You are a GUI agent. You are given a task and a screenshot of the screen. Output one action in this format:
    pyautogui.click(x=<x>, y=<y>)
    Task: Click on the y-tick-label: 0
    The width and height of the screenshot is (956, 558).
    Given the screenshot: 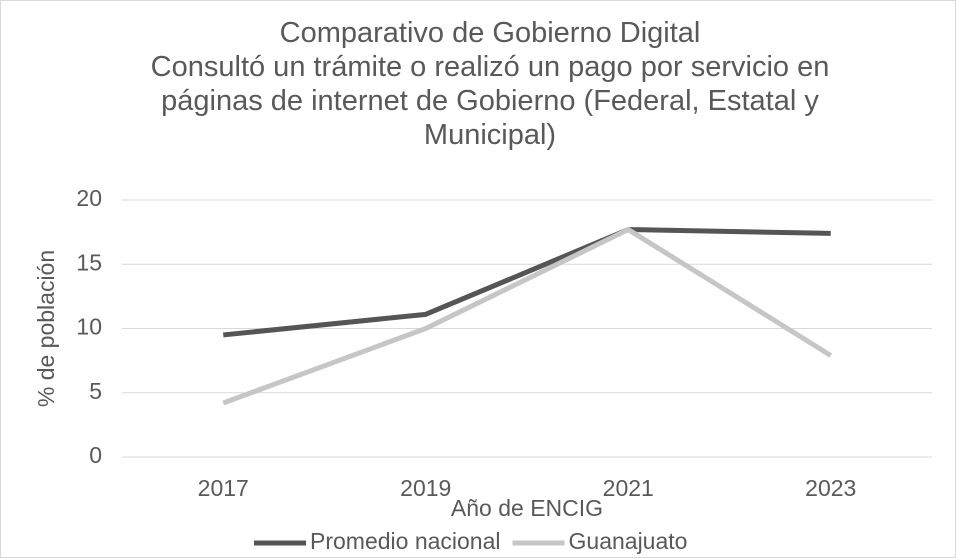 What is the action you would take?
    pyautogui.click(x=95, y=455)
    